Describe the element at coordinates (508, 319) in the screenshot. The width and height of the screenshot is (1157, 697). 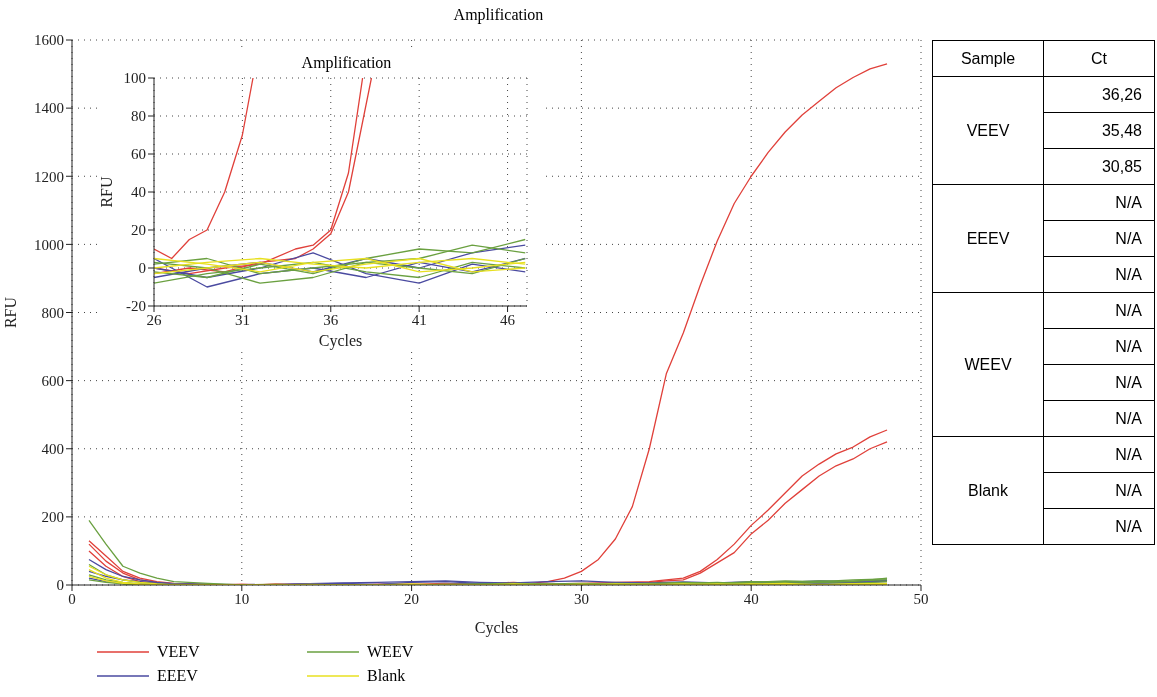
I see `x-tick-label: 46` at that location.